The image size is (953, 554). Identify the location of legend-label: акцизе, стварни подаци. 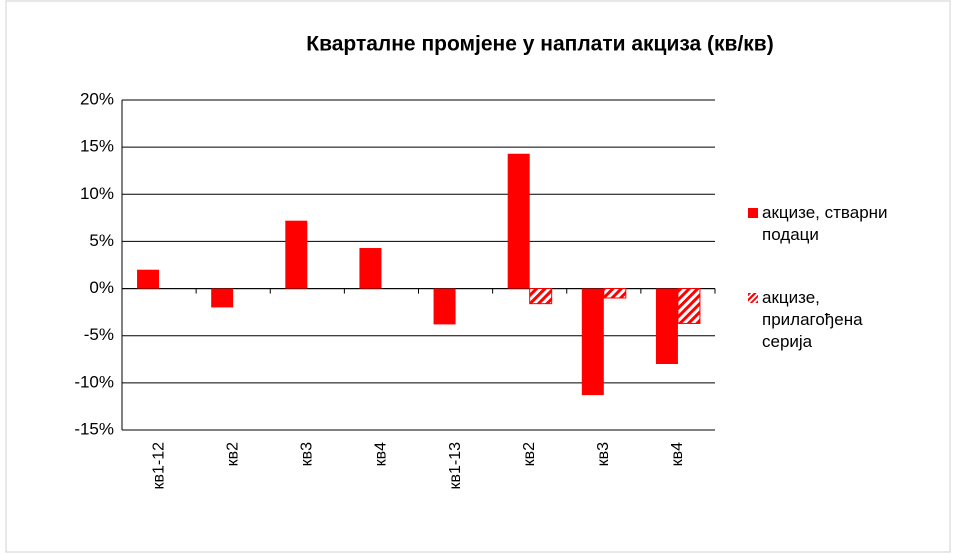
(825, 223).